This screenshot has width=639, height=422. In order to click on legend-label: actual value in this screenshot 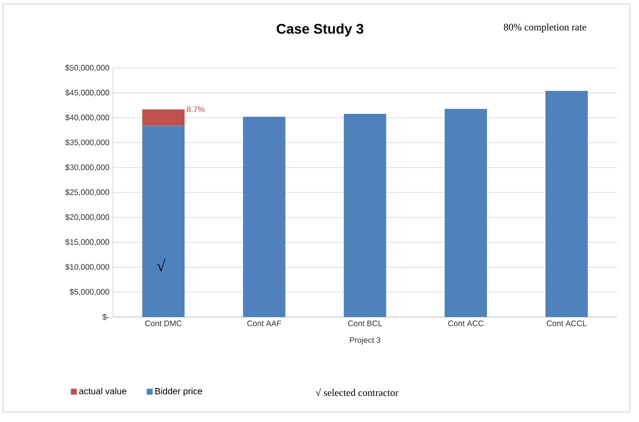, I will do `click(102, 391)`.